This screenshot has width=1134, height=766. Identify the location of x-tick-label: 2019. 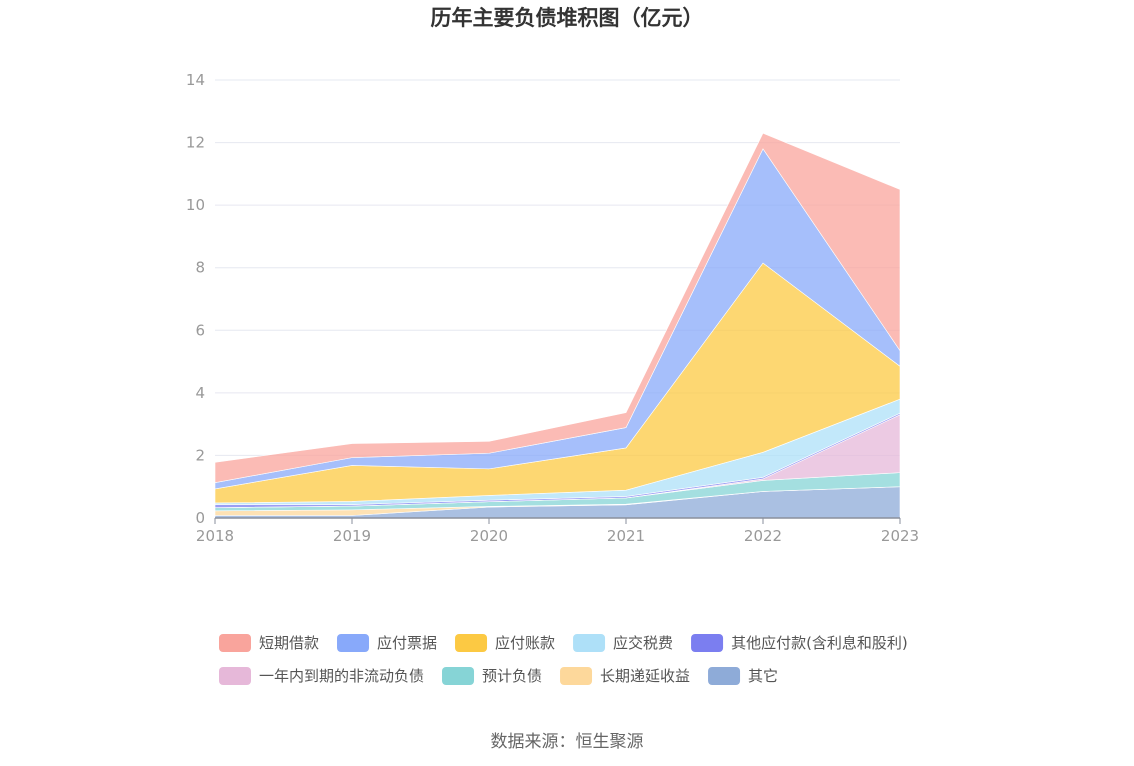
(352, 536).